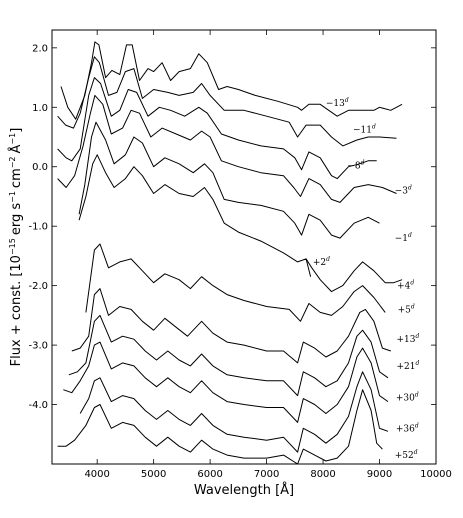 The image size is (463, 518). Describe the element at coordinates (16, 219) in the screenshot. I see `y-axis-title-units: erg s` at that location.